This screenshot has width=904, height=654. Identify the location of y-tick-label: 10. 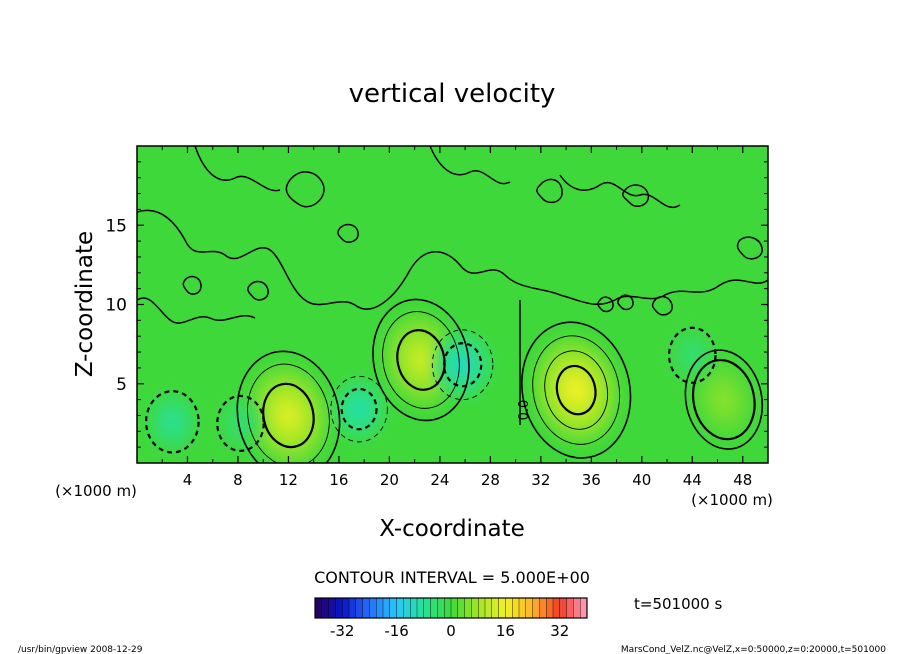
(116, 306).